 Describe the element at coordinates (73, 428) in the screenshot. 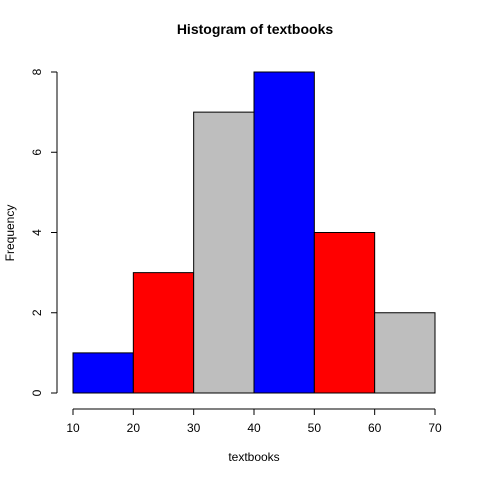

I see `x-tick-label: 10` at that location.